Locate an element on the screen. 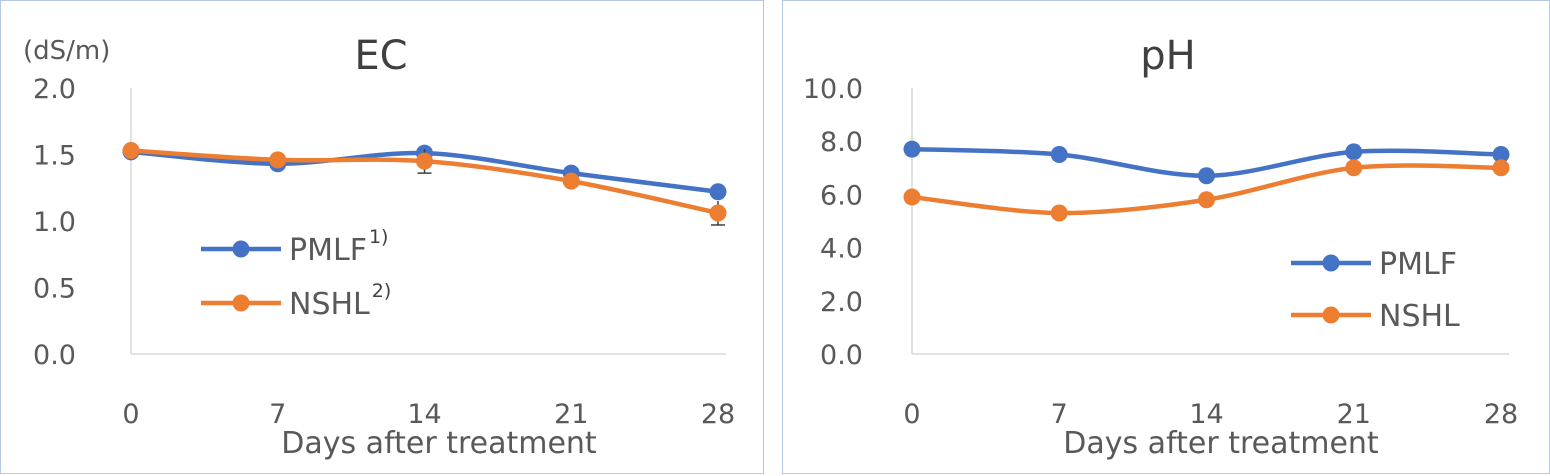 The height and width of the screenshot is (476, 1550). ph-x-tick-label: 0 is located at coordinates (911, 414).